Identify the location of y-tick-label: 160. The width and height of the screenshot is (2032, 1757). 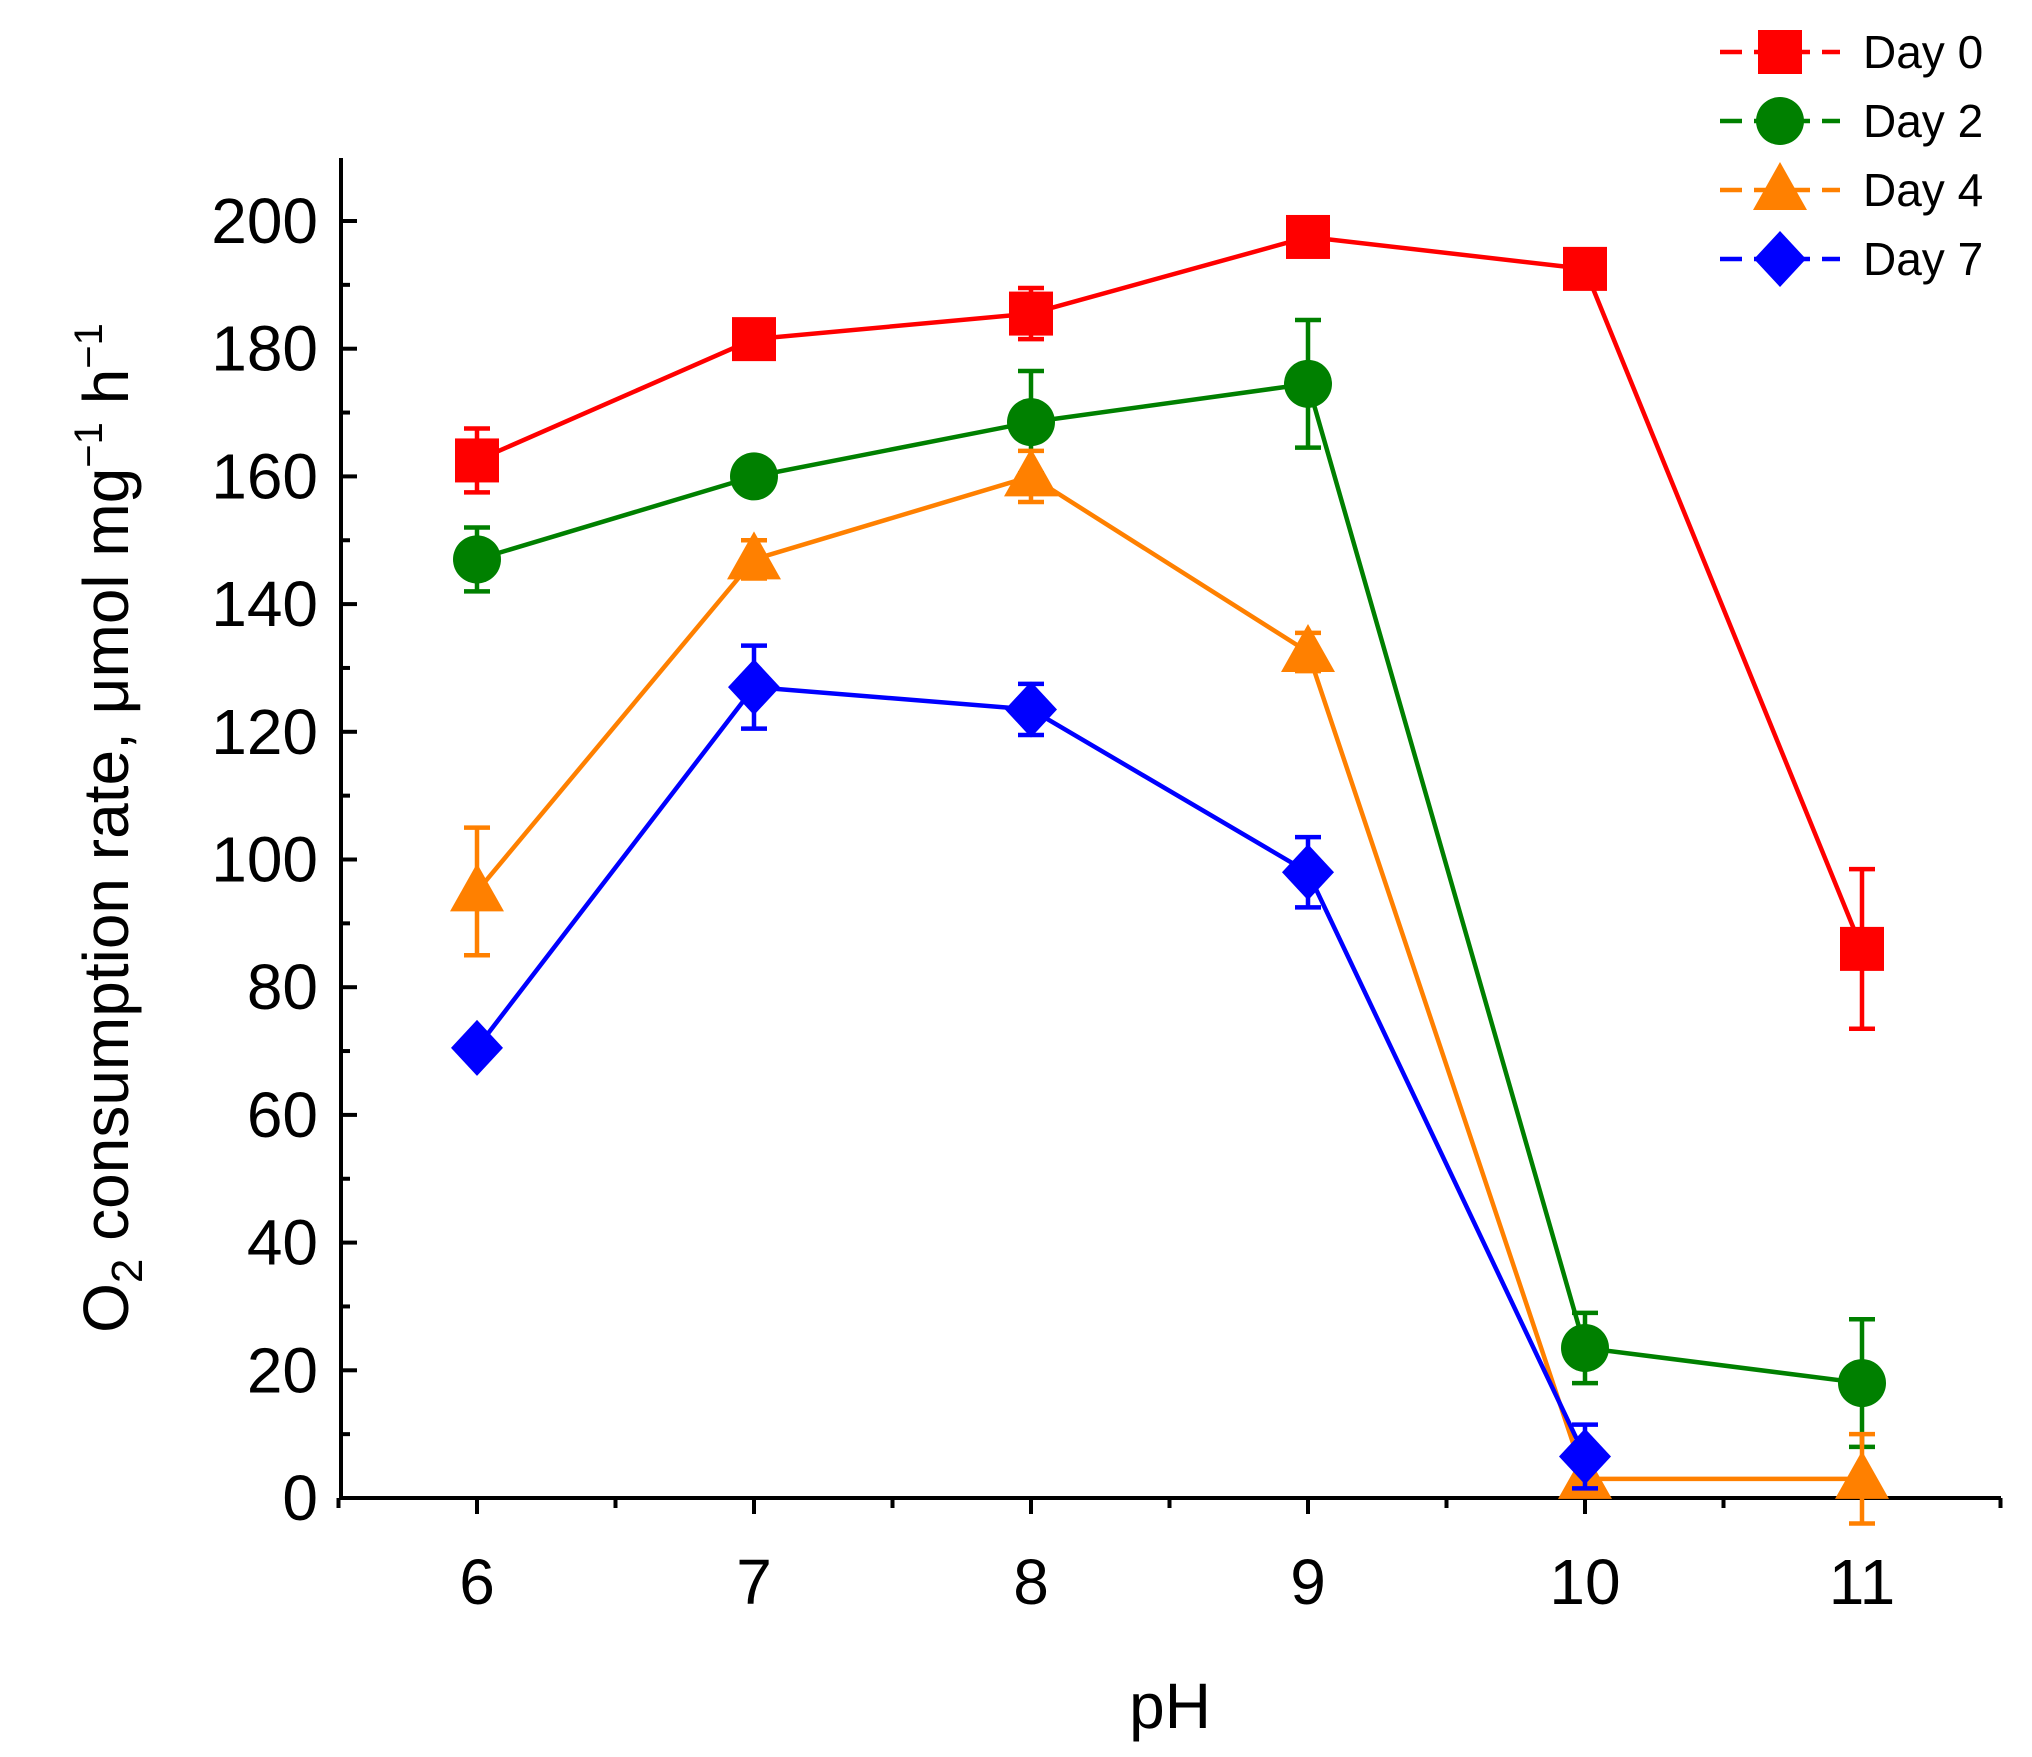
(264, 476).